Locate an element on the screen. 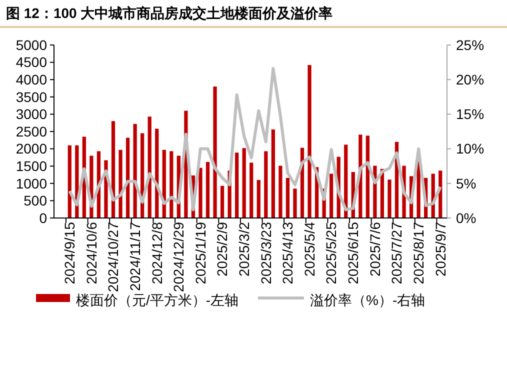 The height and width of the screenshot is (376, 507). x-tick-label: 2025/3/23 is located at coordinates (266, 253).